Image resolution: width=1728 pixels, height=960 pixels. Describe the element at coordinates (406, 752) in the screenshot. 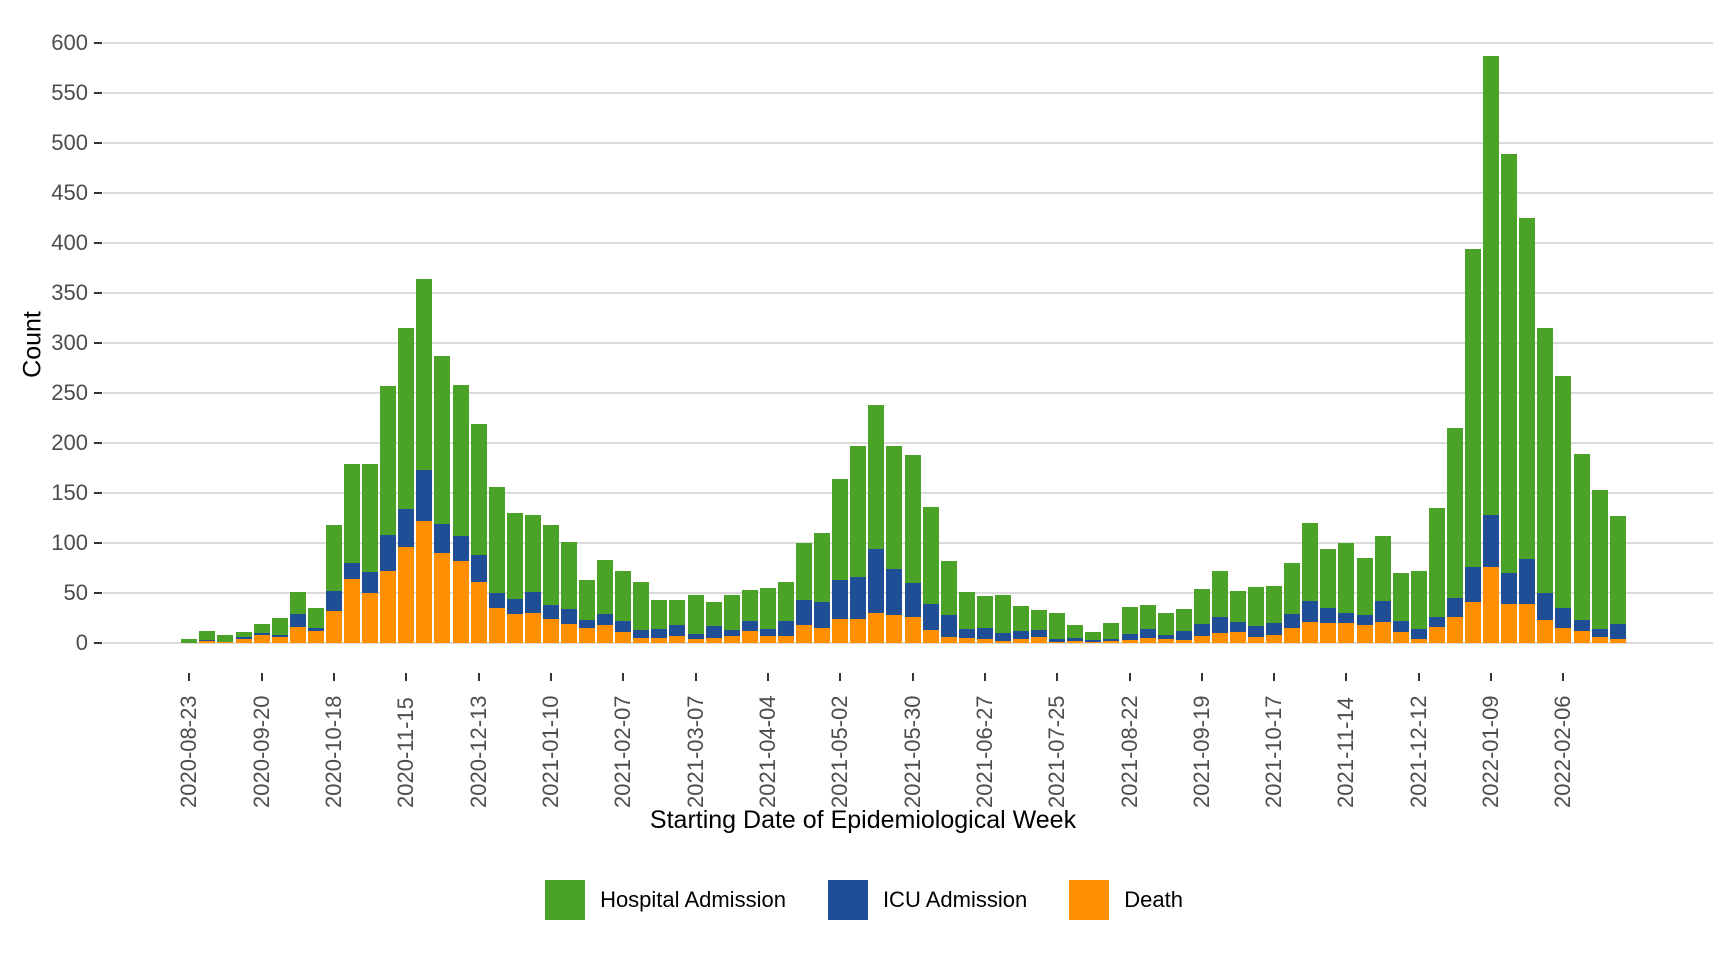

I see `x-tick-label-2020-11-15: 2020-11-15` at that location.